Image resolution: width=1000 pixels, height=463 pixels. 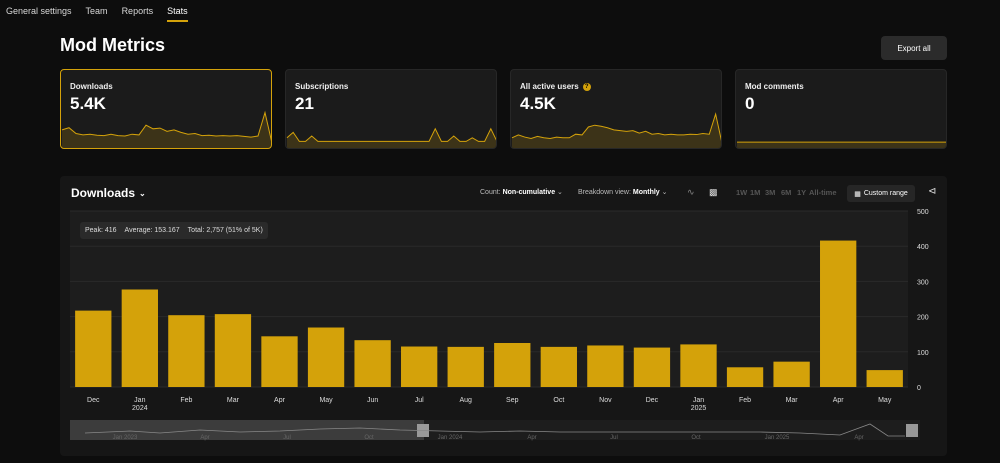 I want to click on x-tick-label: 2025, so click(x=699, y=408).